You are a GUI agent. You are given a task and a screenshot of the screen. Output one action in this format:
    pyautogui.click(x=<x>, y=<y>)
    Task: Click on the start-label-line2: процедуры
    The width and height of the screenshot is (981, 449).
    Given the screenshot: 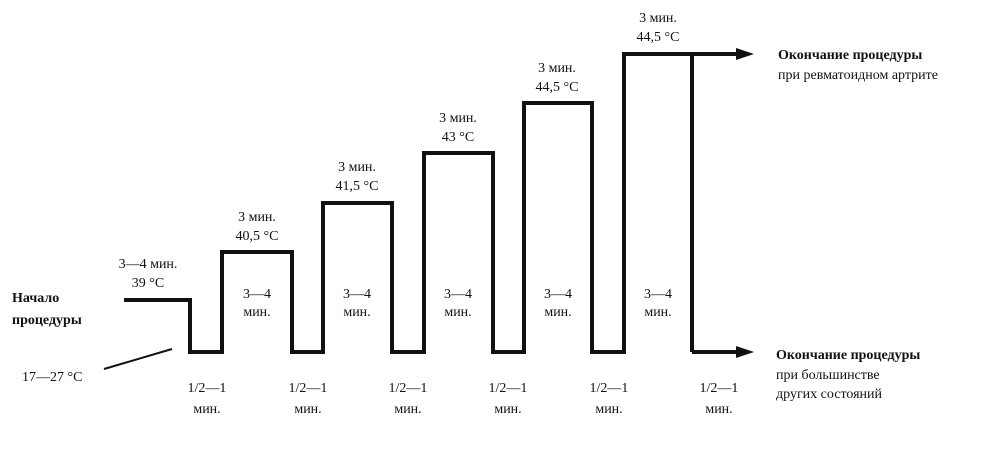 What is the action you would take?
    pyautogui.click(x=47, y=320)
    